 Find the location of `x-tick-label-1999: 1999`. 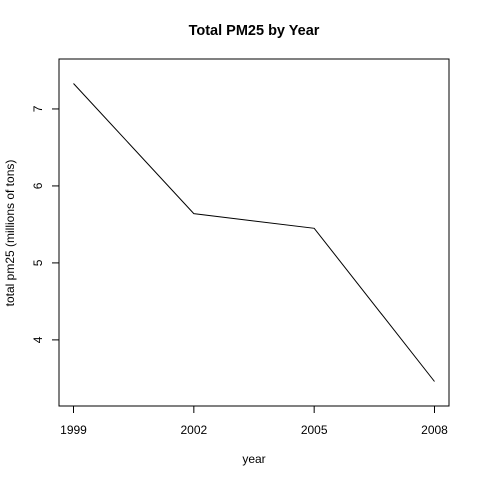

x-tick-label-1999: 1999 is located at coordinates (73, 430).